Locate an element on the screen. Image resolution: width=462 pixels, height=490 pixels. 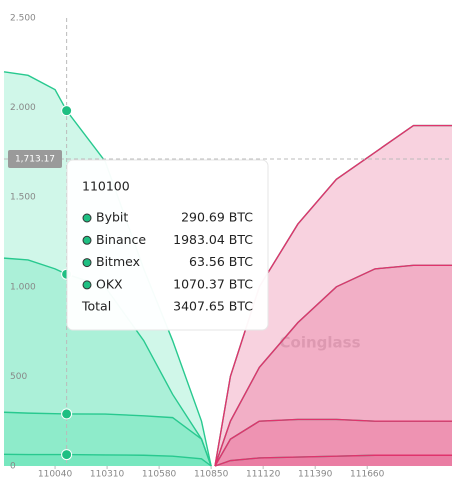
tooltip-title: 110100 is located at coordinates (106, 186).